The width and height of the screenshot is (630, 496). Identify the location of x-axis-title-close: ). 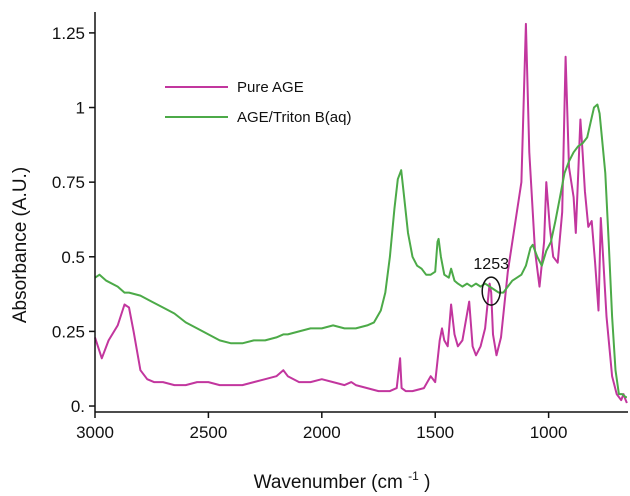
(427, 482).